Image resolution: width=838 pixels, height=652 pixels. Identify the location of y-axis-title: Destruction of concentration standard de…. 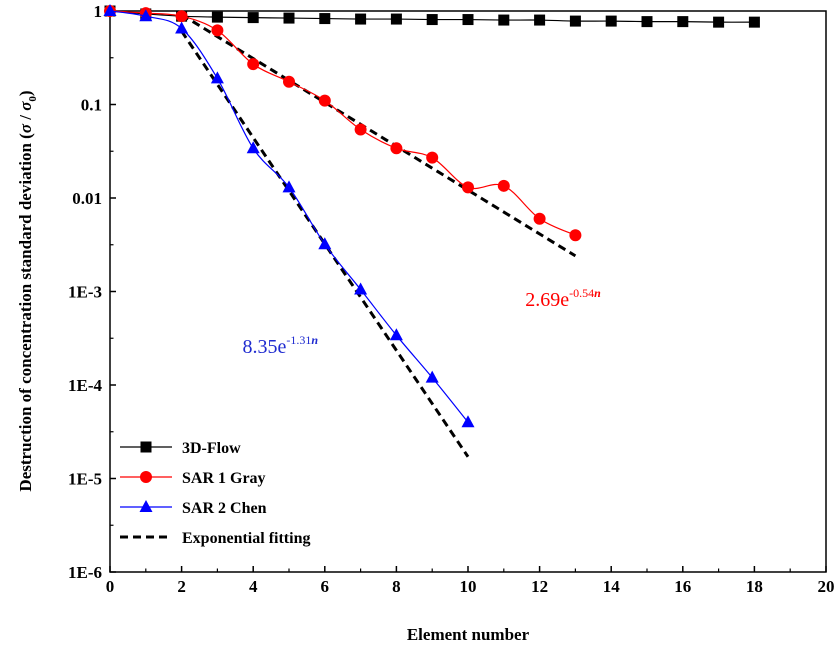
(27, 290).